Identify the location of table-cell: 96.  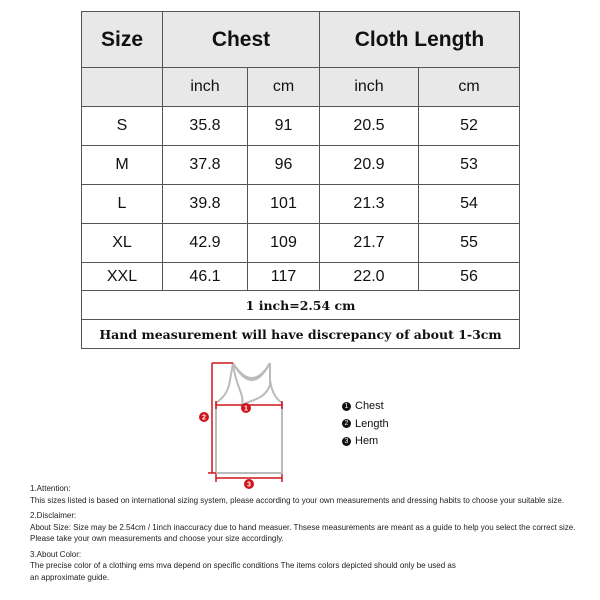
(283, 165).